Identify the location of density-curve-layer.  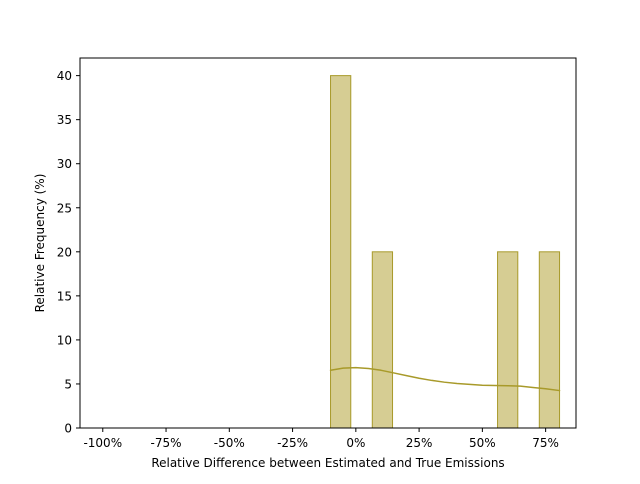
(445, 379).